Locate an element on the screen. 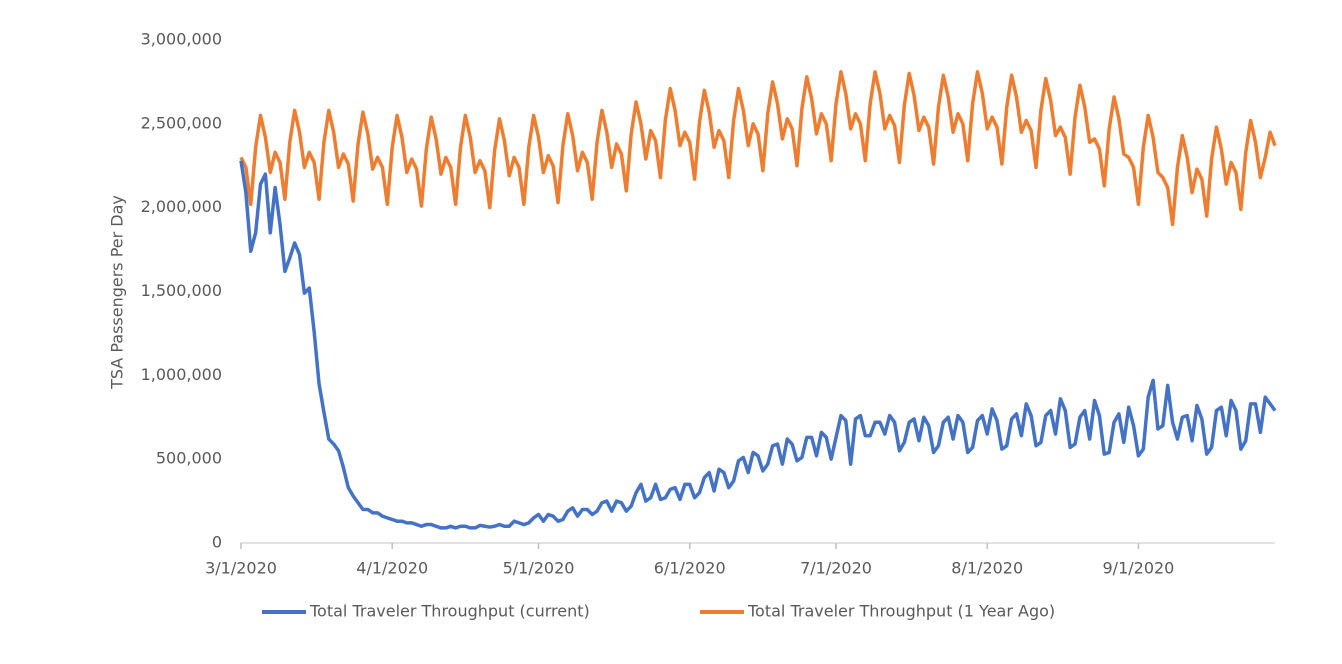 This screenshot has width=1342, height=664. x-tick-label: 5/1/2020 is located at coordinates (539, 568).